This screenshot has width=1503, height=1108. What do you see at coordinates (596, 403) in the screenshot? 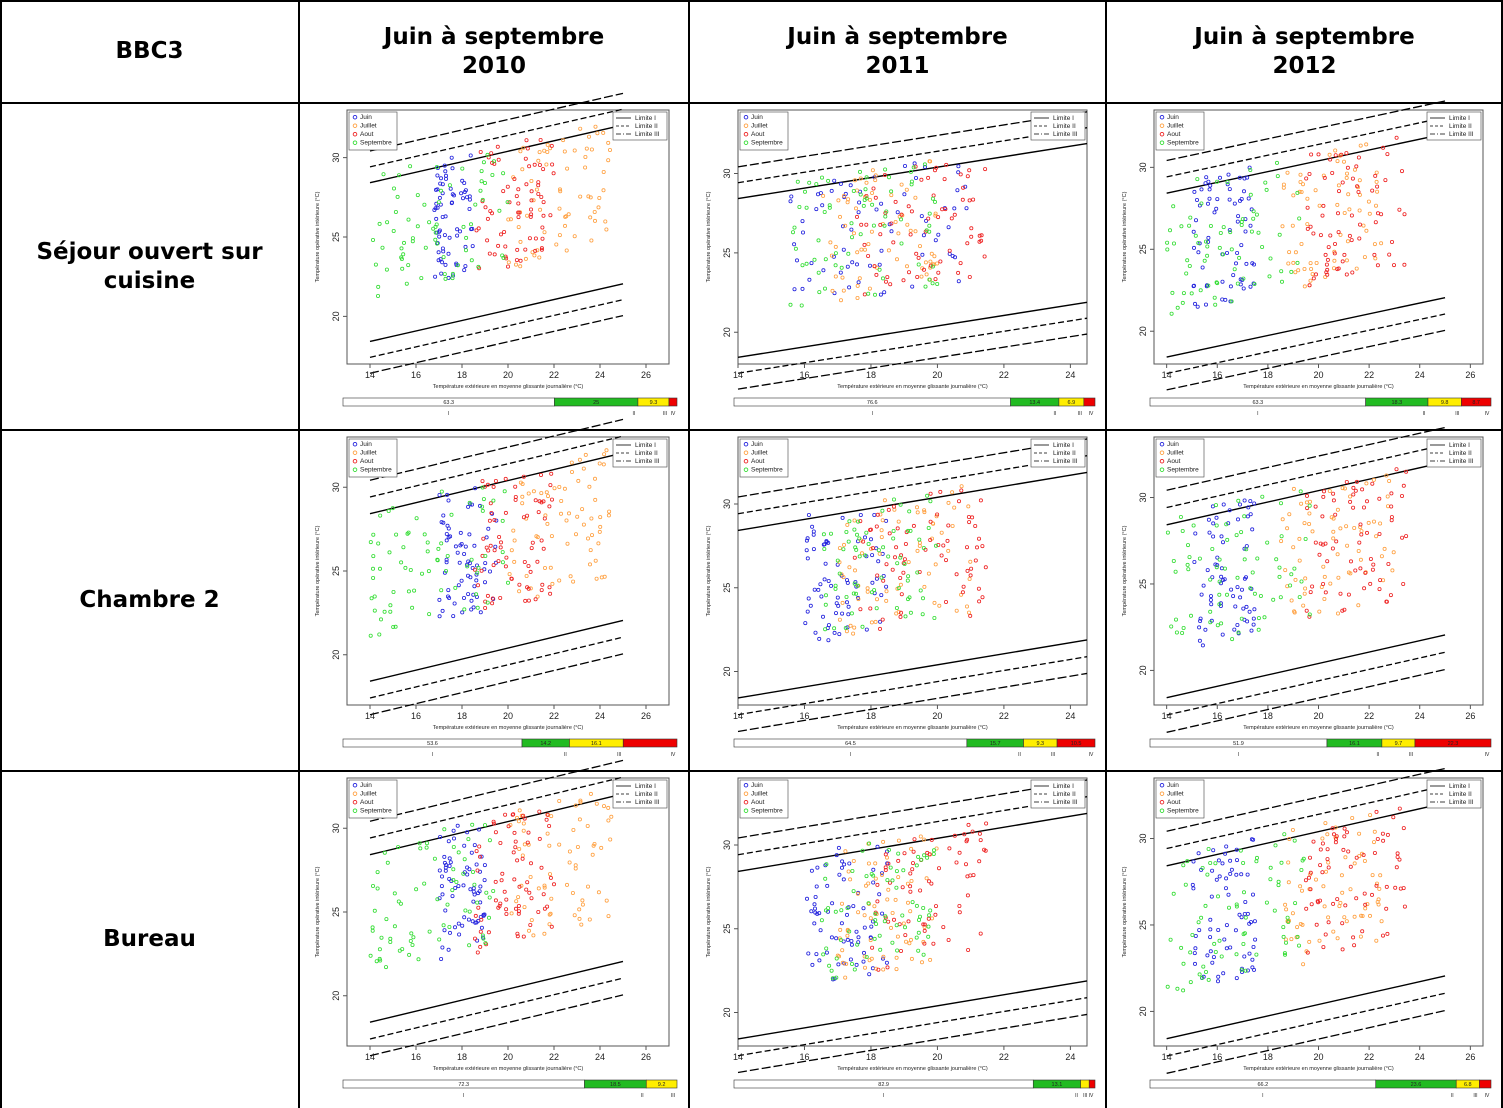
I see `comfort-bar-value: 25` at bounding box center [596, 403].